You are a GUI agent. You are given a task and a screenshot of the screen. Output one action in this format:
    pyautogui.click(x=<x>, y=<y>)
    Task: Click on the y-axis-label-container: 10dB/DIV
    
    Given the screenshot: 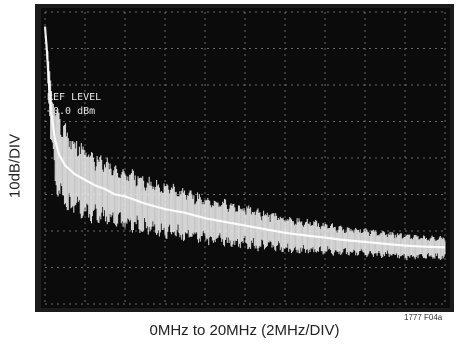 What is the action you would take?
    pyautogui.click(x=15, y=166)
    